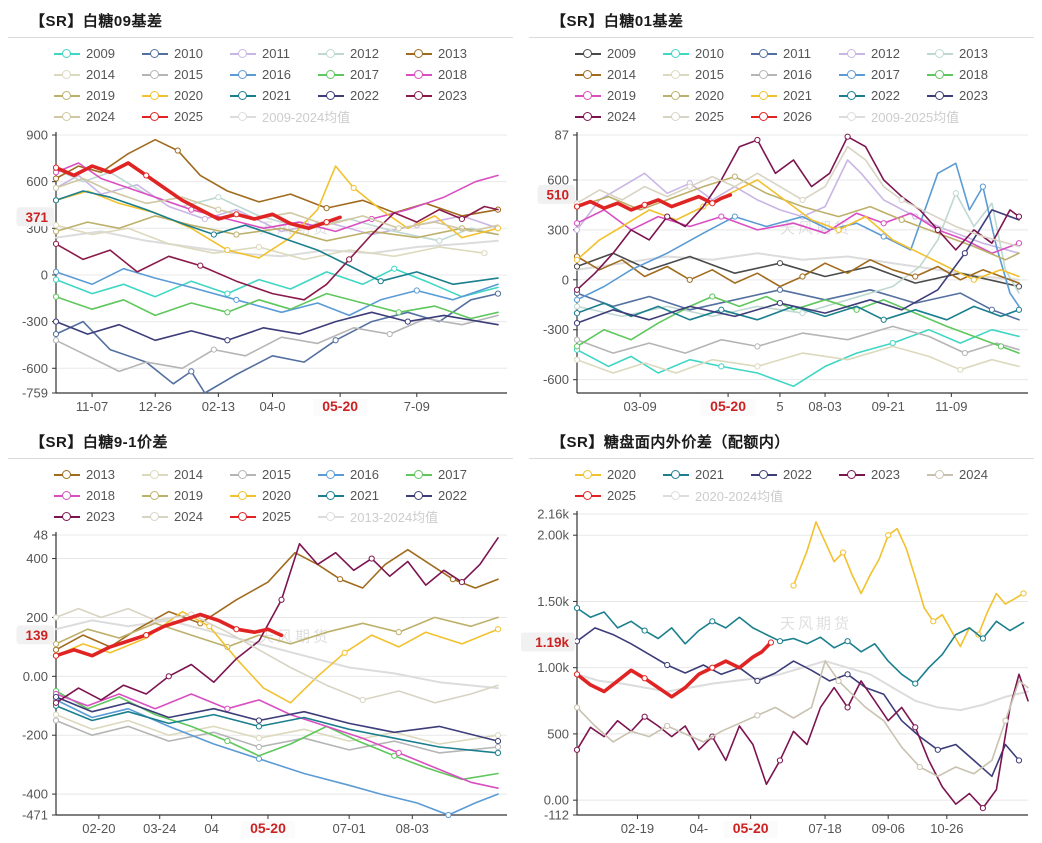  What do you see at coordinates (795, 116) in the screenshot?
I see `legend-item-2026: 2026` at bounding box center [795, 116].